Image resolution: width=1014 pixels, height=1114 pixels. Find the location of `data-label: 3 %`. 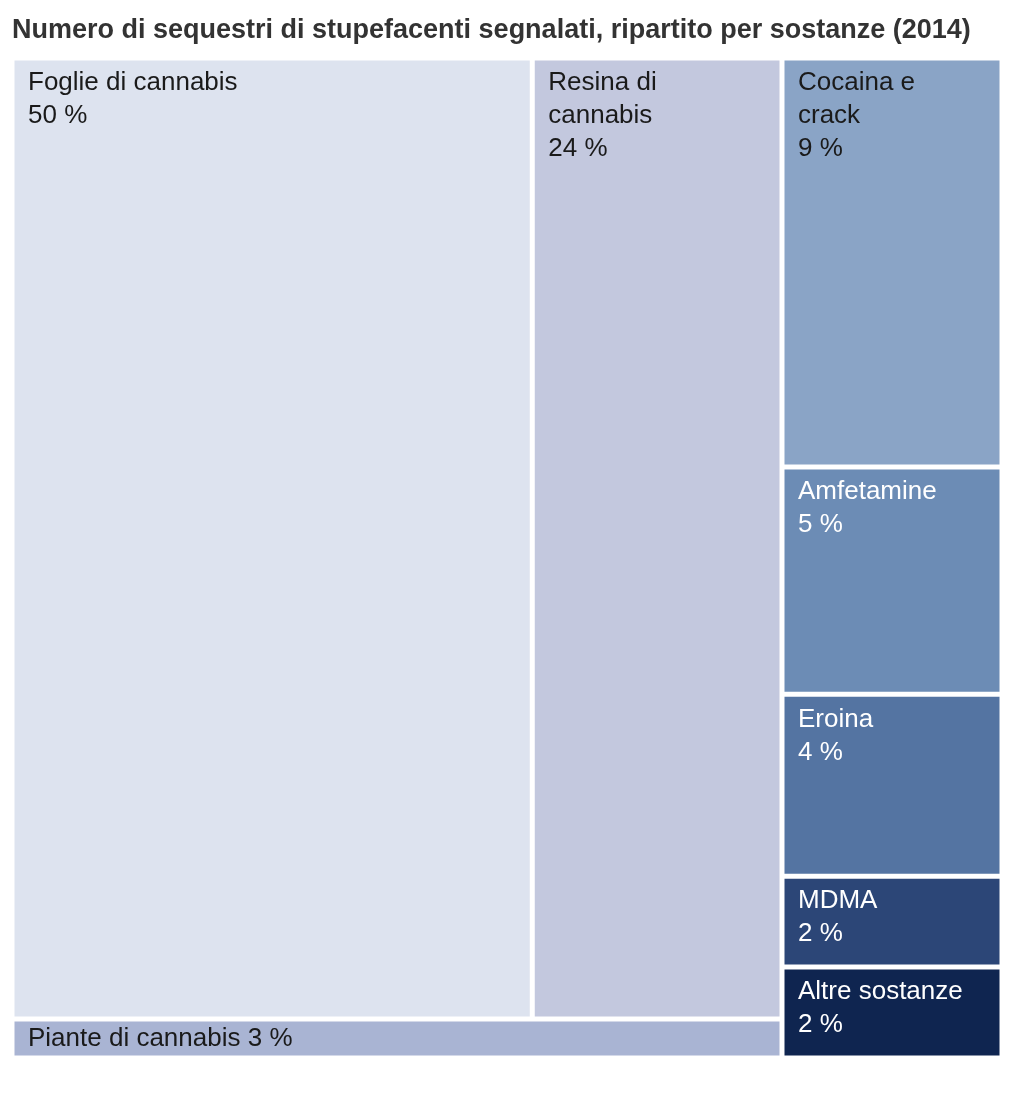

data-label: 3 % is located at coordinates (270, 1036).